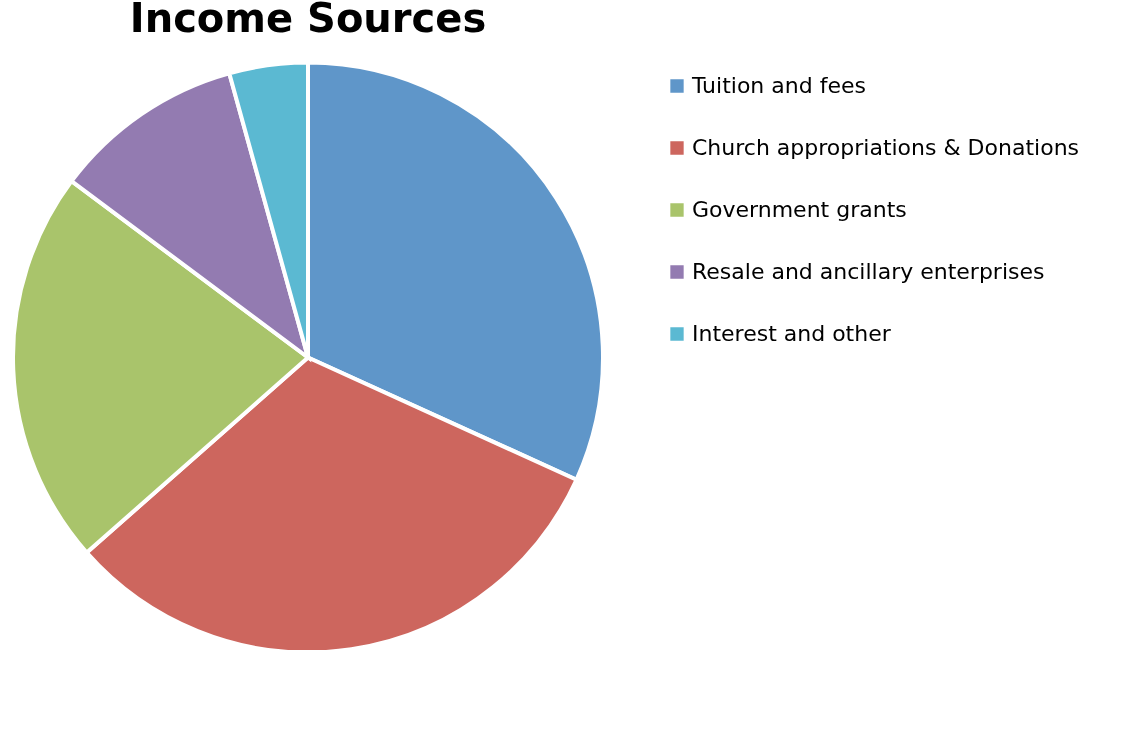 This screenshot has height=746, width=1132. What do you see at coordinates (308, 20) in the screenshot?
I see `chart-title: Income Sources` at bounding box center [308, 20].